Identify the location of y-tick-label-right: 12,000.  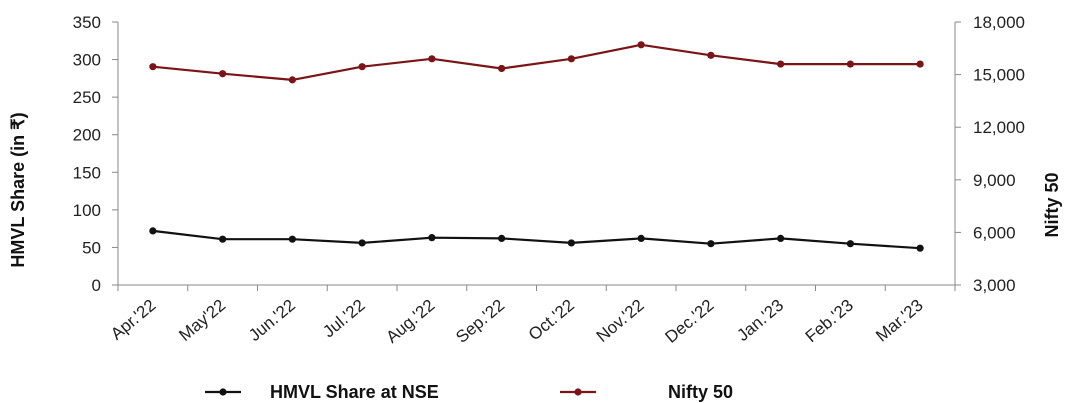
(999, 127).